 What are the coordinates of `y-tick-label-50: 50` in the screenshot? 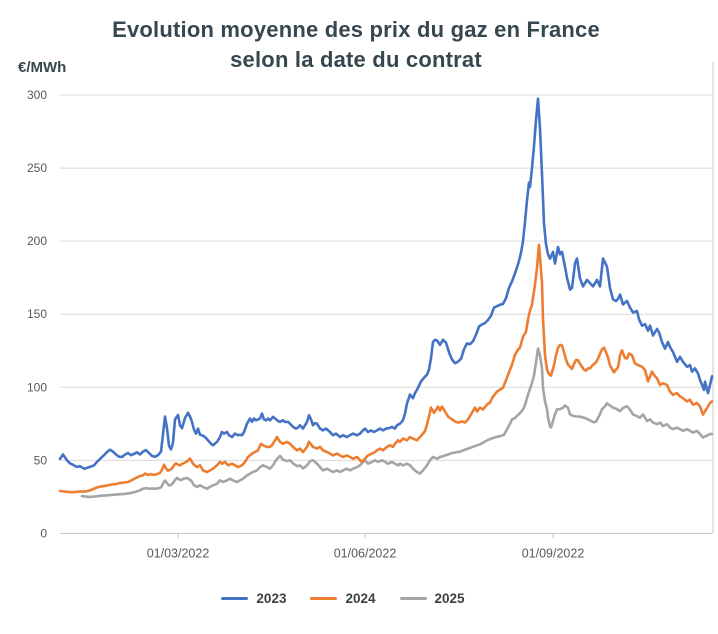 It's located at (41, 460).